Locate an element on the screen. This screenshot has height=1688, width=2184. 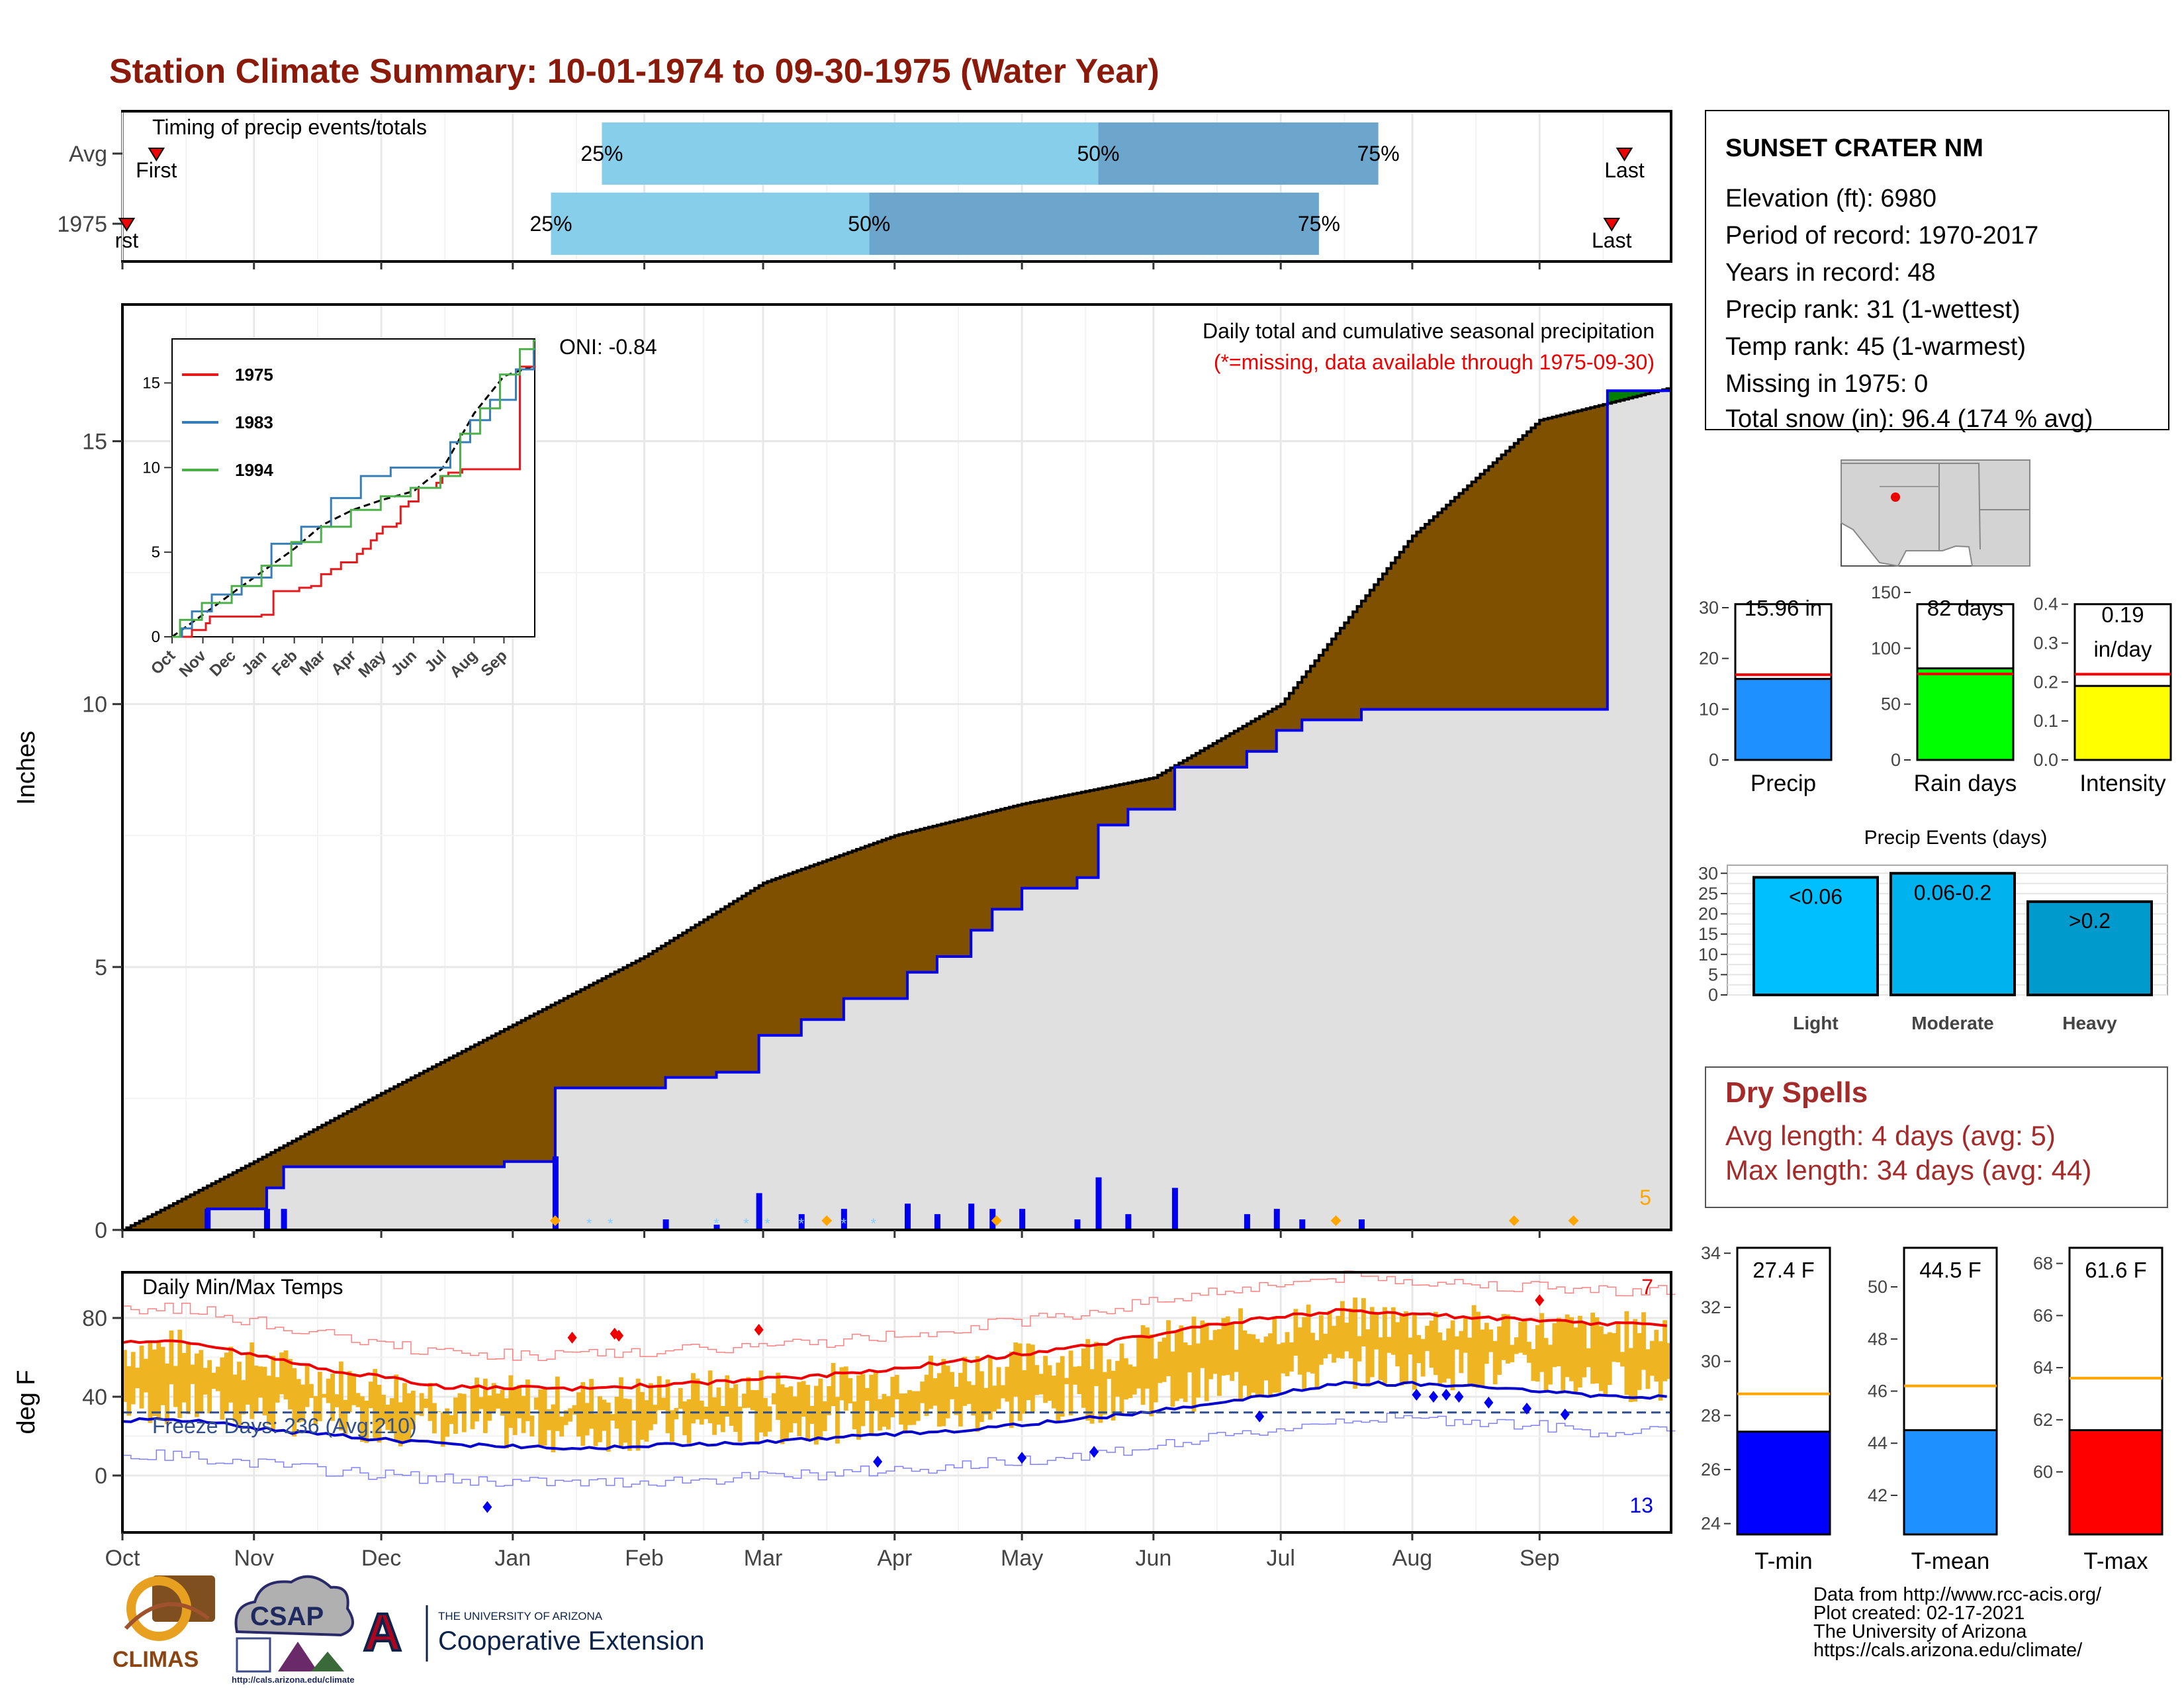
month-label: Jun is located at coordinates (1153, 1558).